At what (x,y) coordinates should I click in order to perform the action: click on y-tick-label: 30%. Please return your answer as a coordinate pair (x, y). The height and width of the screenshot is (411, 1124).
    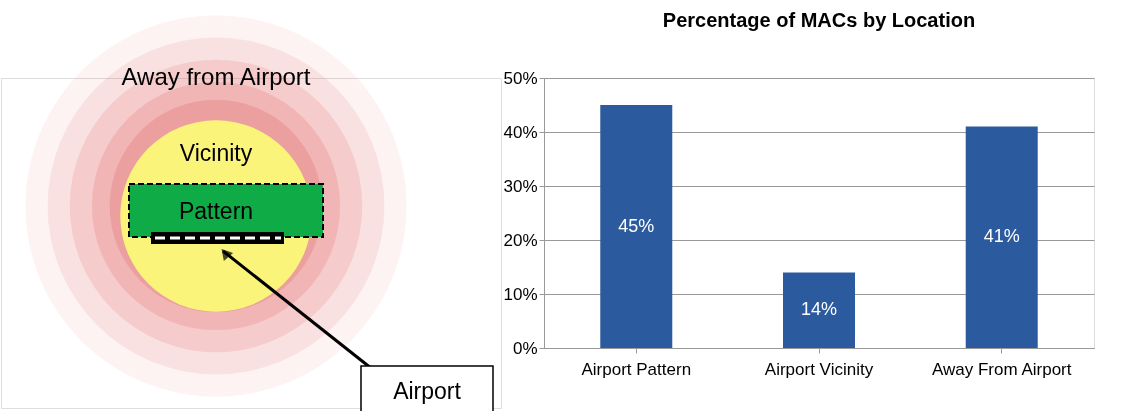
    Looking at the image, I should click on (520, 186).